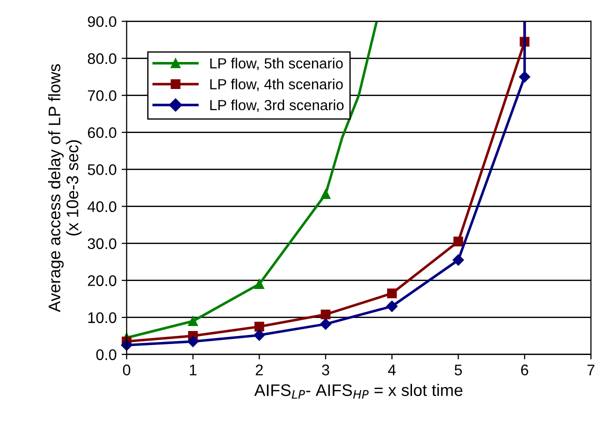 Image resolution: width=603 pixels, height=427 pixels. I want to click on y-tick-label: 60.0, so click(102, 132).